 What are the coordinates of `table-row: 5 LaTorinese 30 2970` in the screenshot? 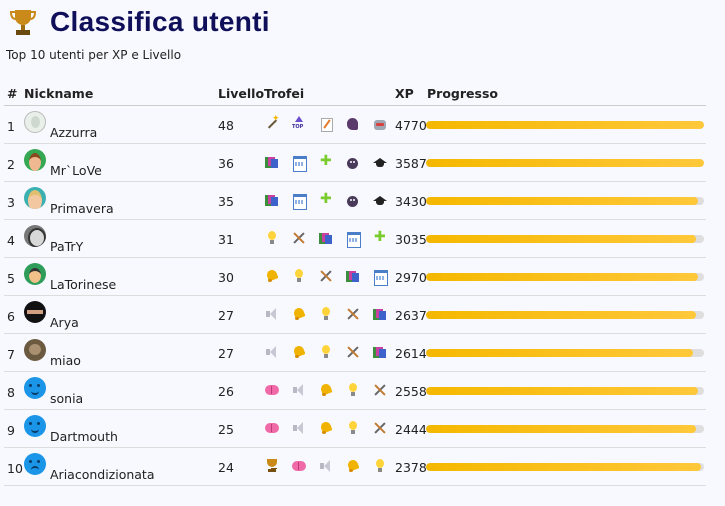 It's located at (355, 277).